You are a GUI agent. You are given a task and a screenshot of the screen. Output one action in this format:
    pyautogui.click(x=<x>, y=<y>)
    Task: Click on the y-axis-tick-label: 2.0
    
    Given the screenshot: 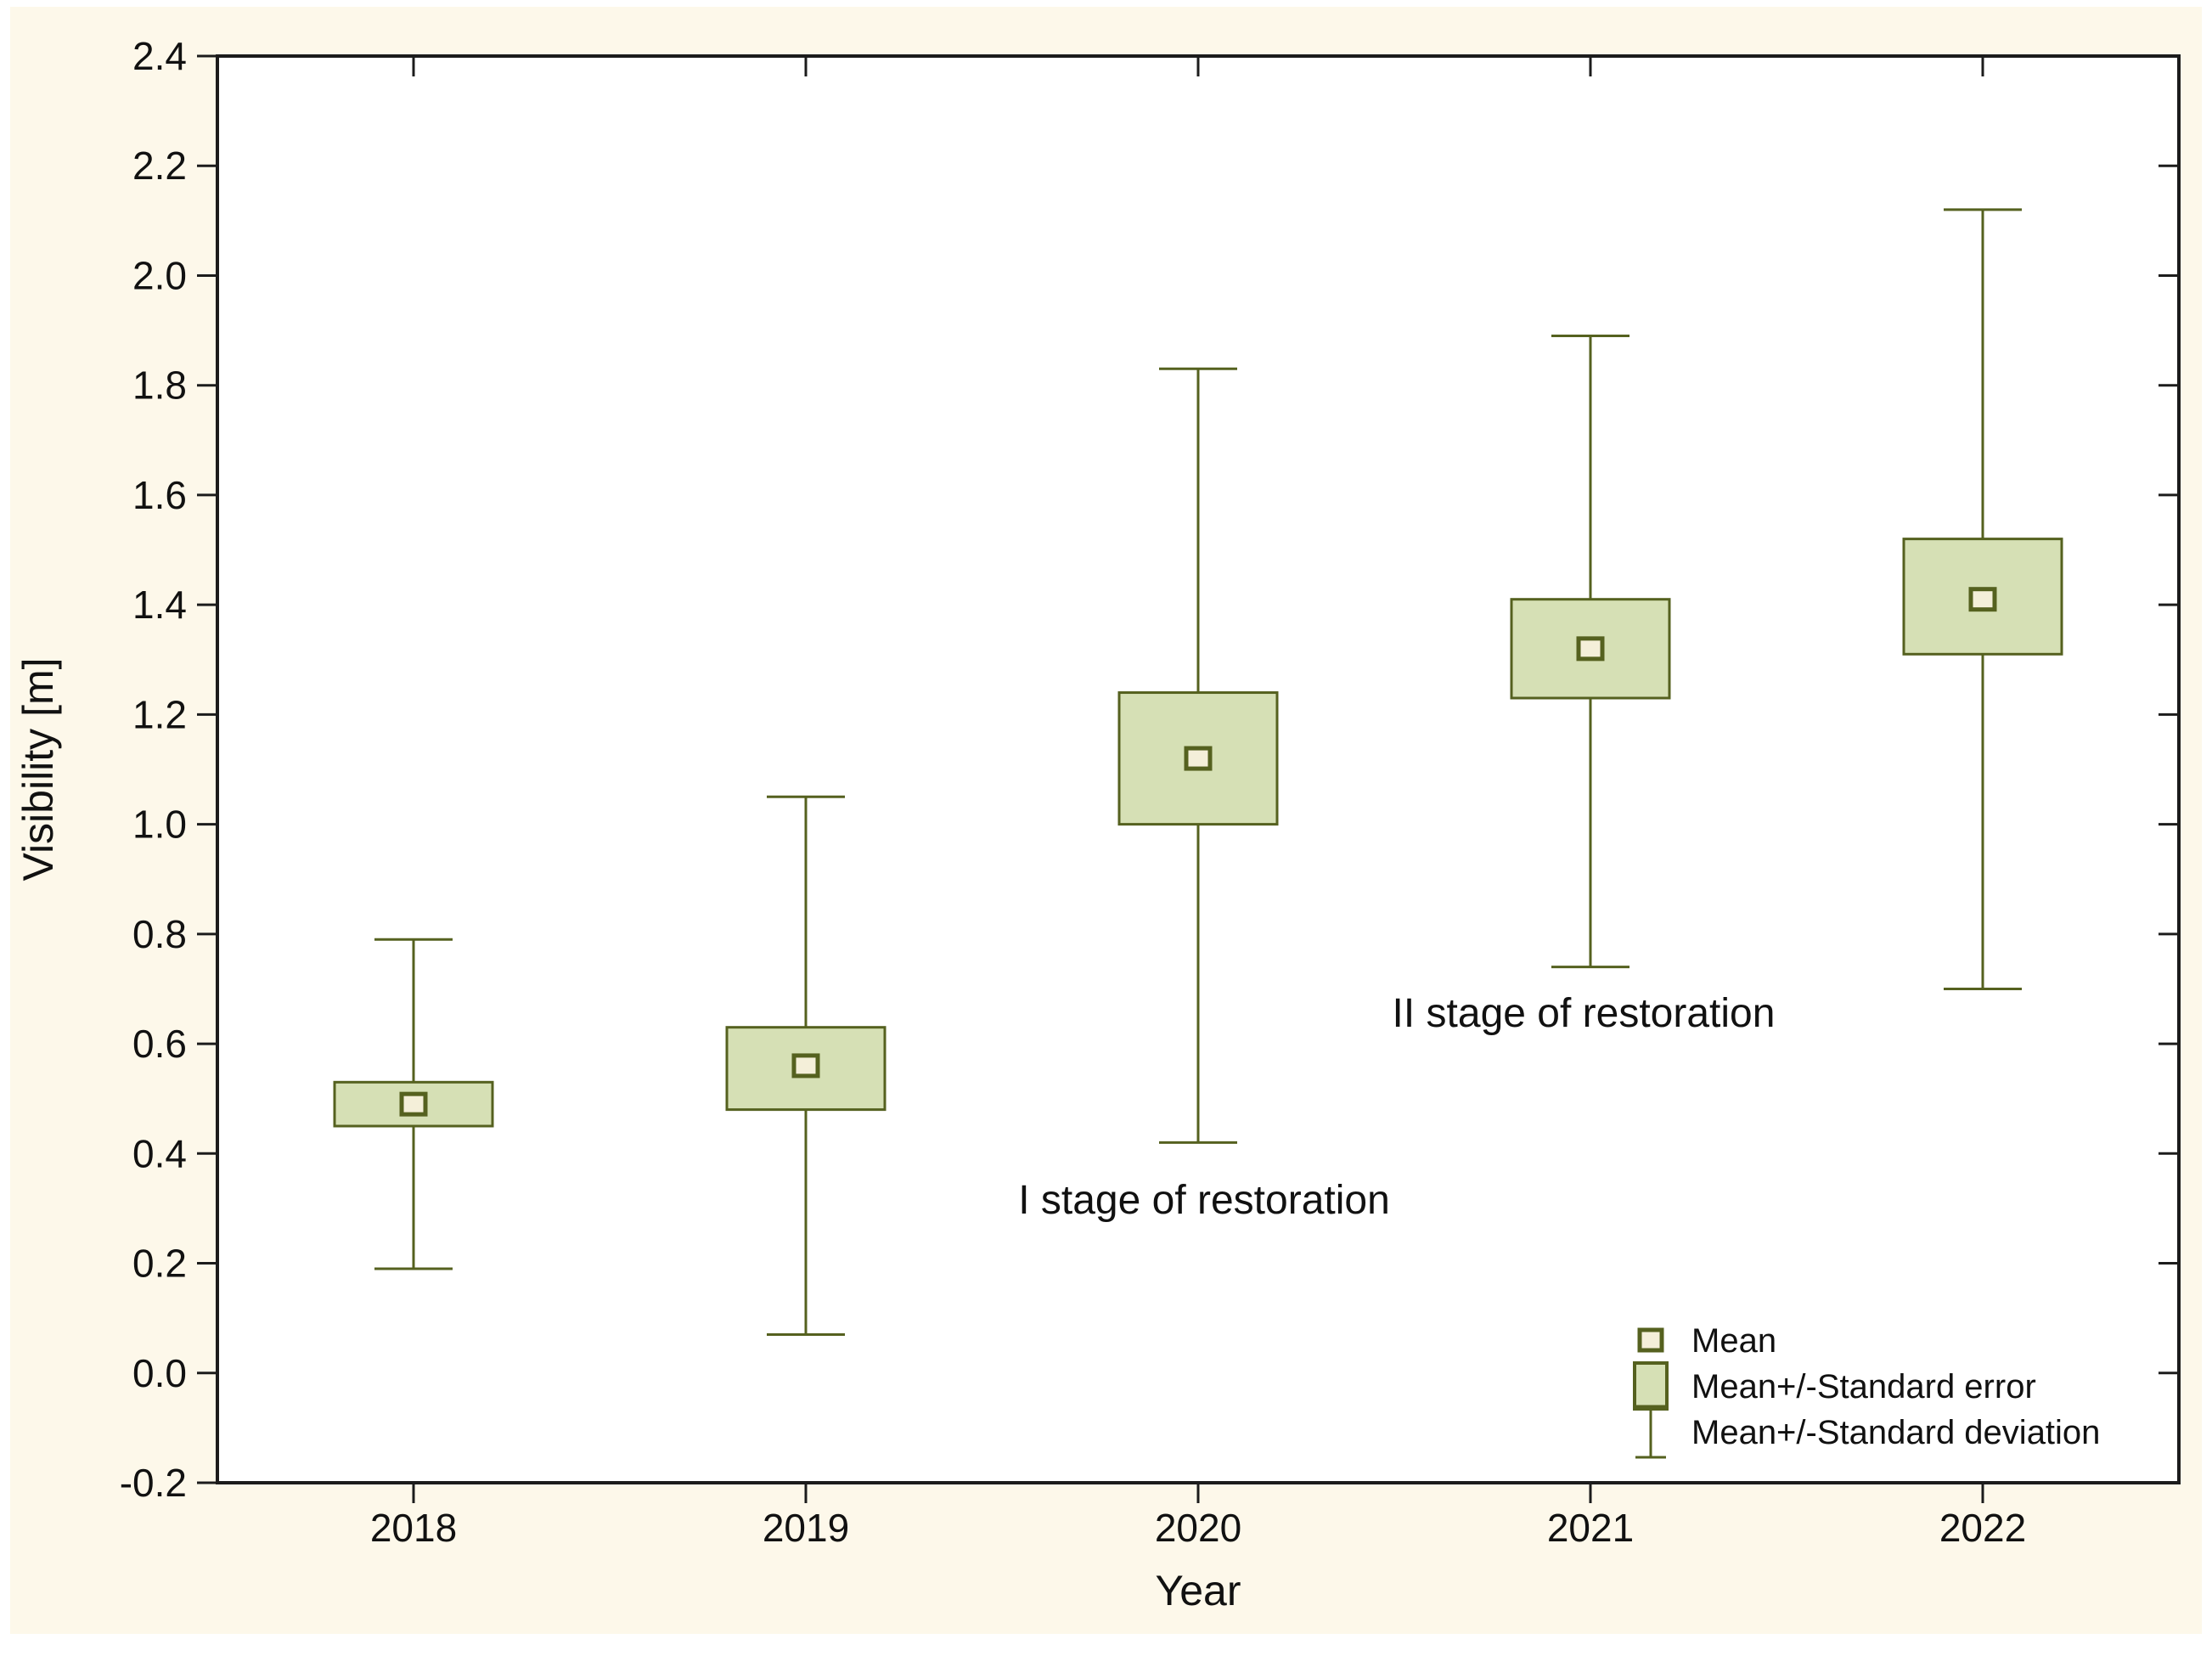 What is the action you would take?
    pyautogui.click(x=159, y=275)
    